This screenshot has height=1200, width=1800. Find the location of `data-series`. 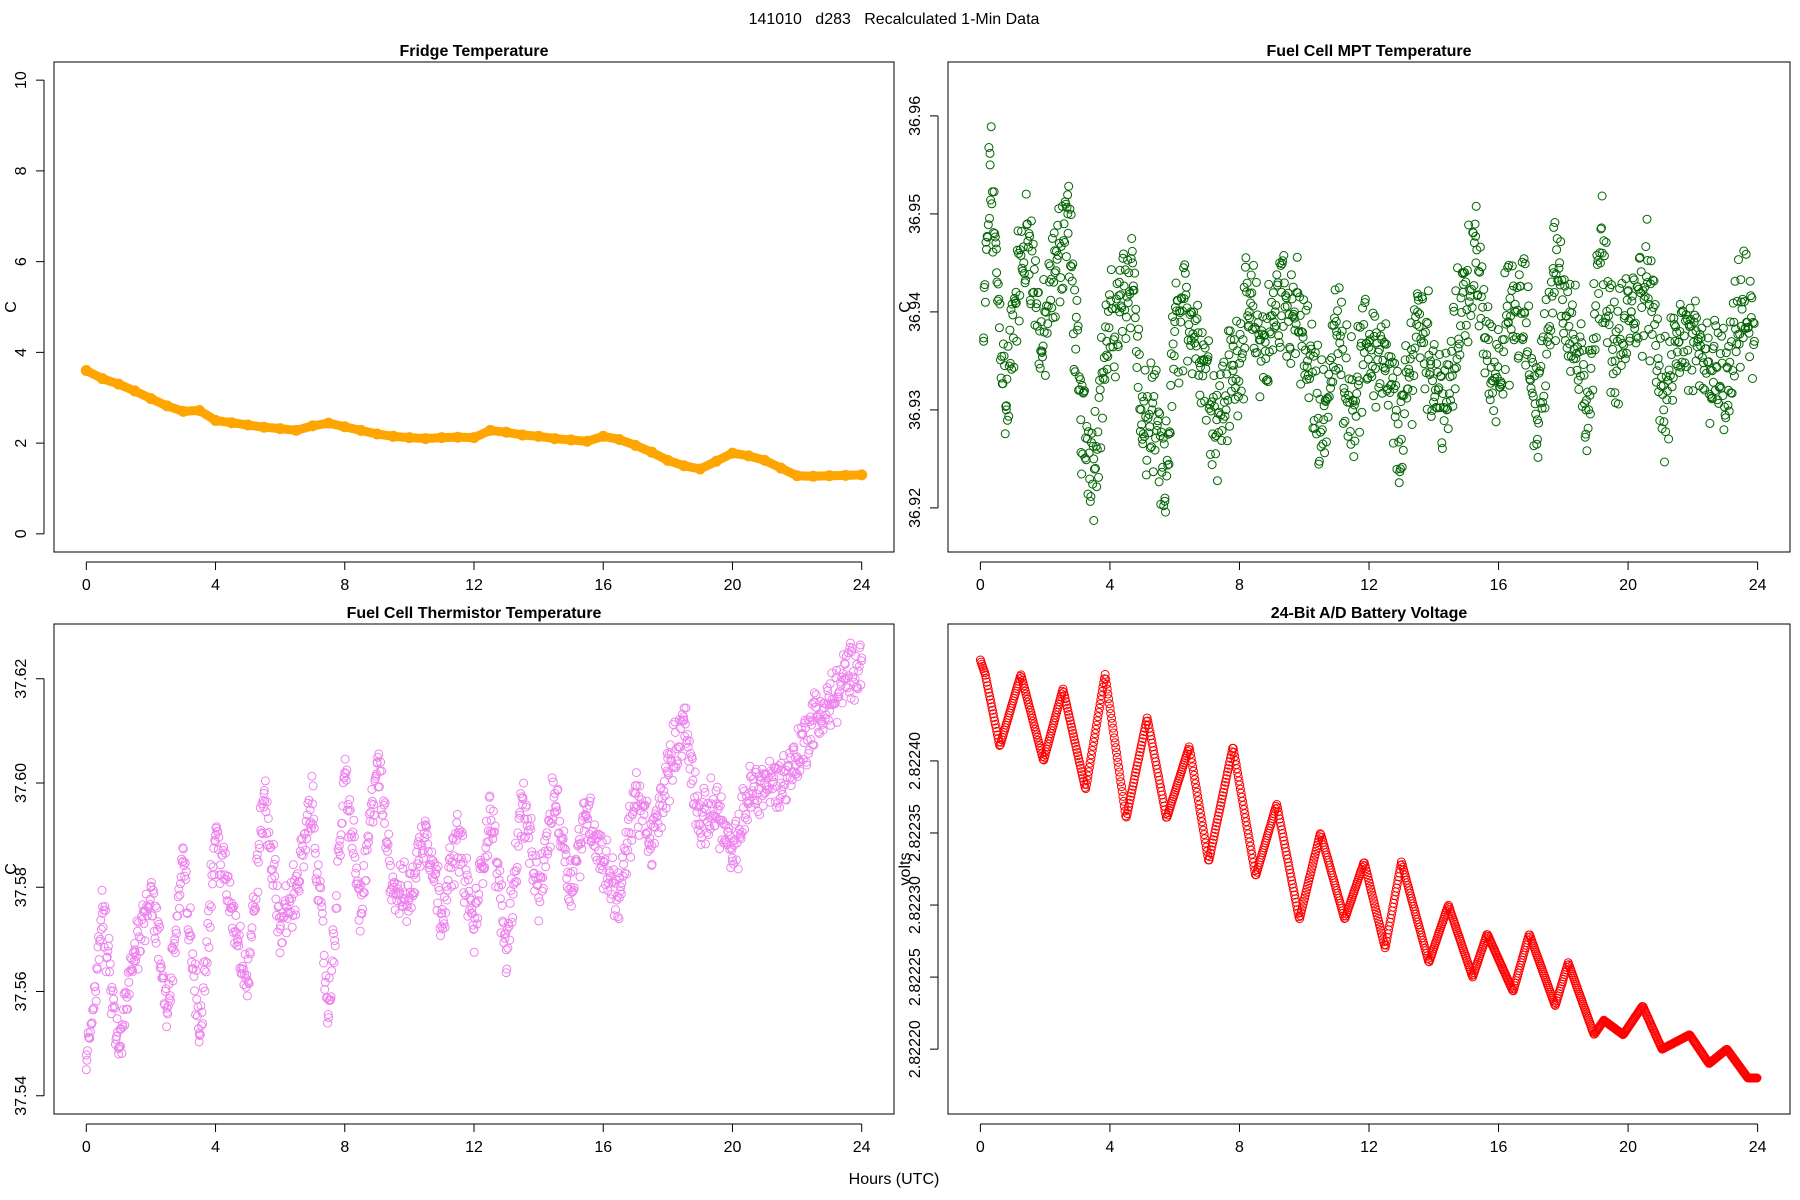

data-series is located at coordinates (1369, 323).